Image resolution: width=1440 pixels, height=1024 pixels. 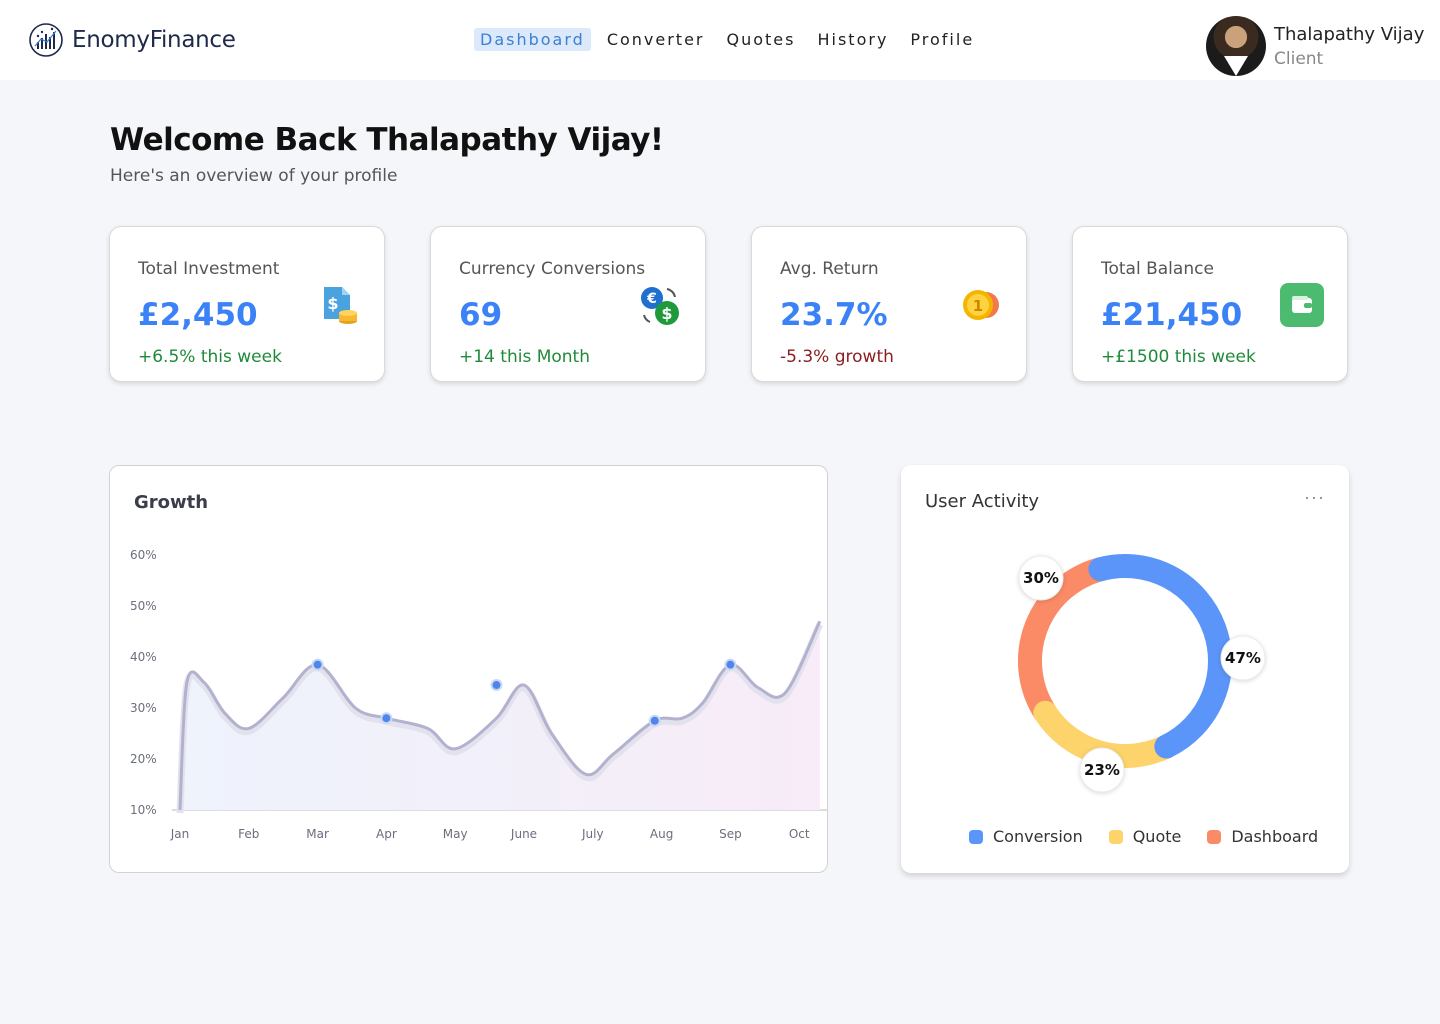 I want to click on donut-label: 47%, so click(x=1243, y=658).